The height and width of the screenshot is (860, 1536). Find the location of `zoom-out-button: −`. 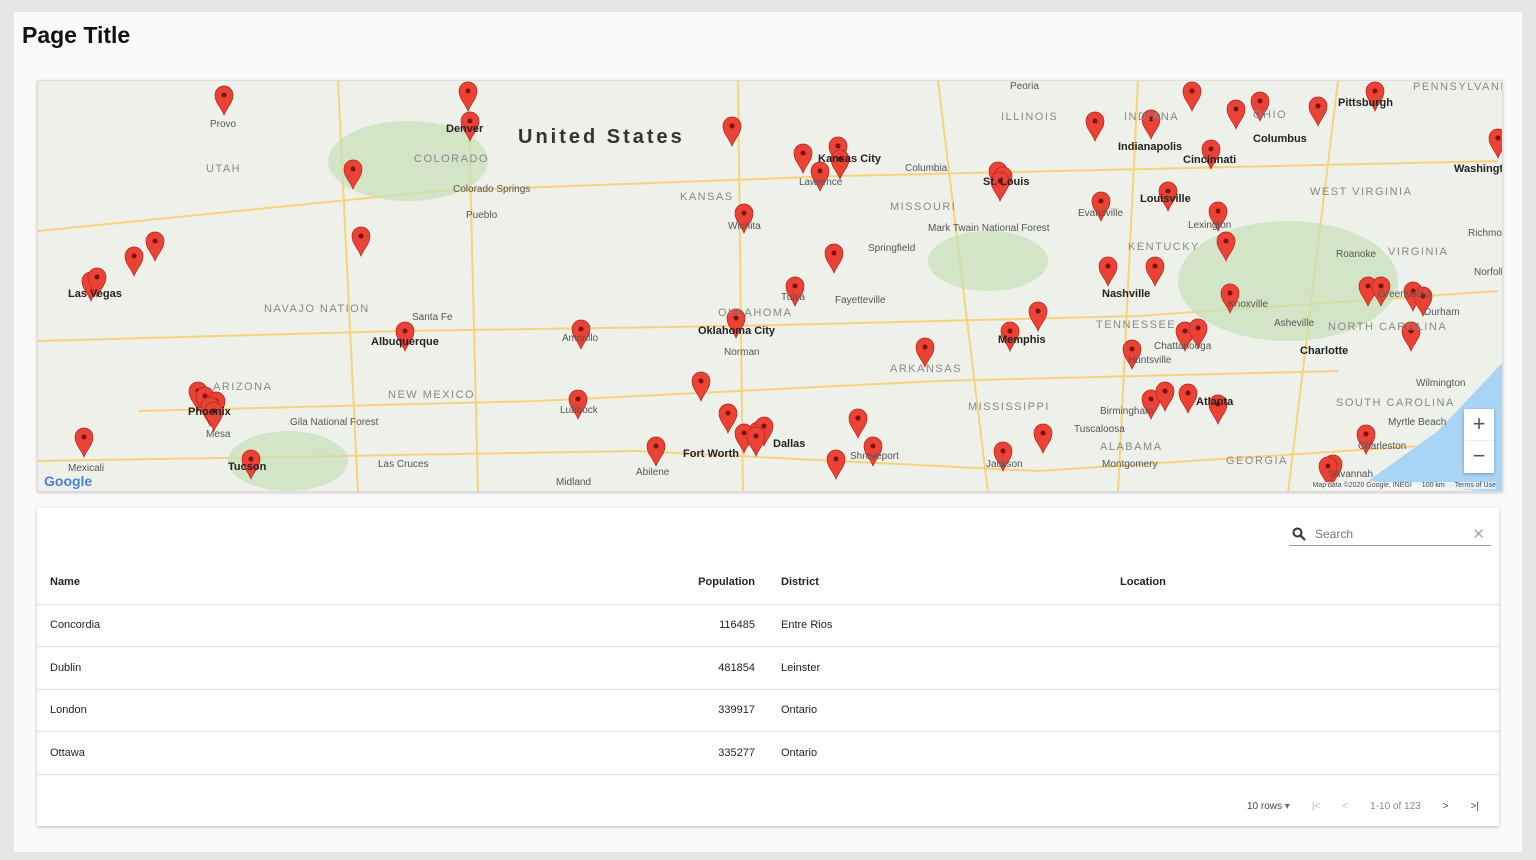

zoom-out-button: − is located at coordinates (1479, 455).